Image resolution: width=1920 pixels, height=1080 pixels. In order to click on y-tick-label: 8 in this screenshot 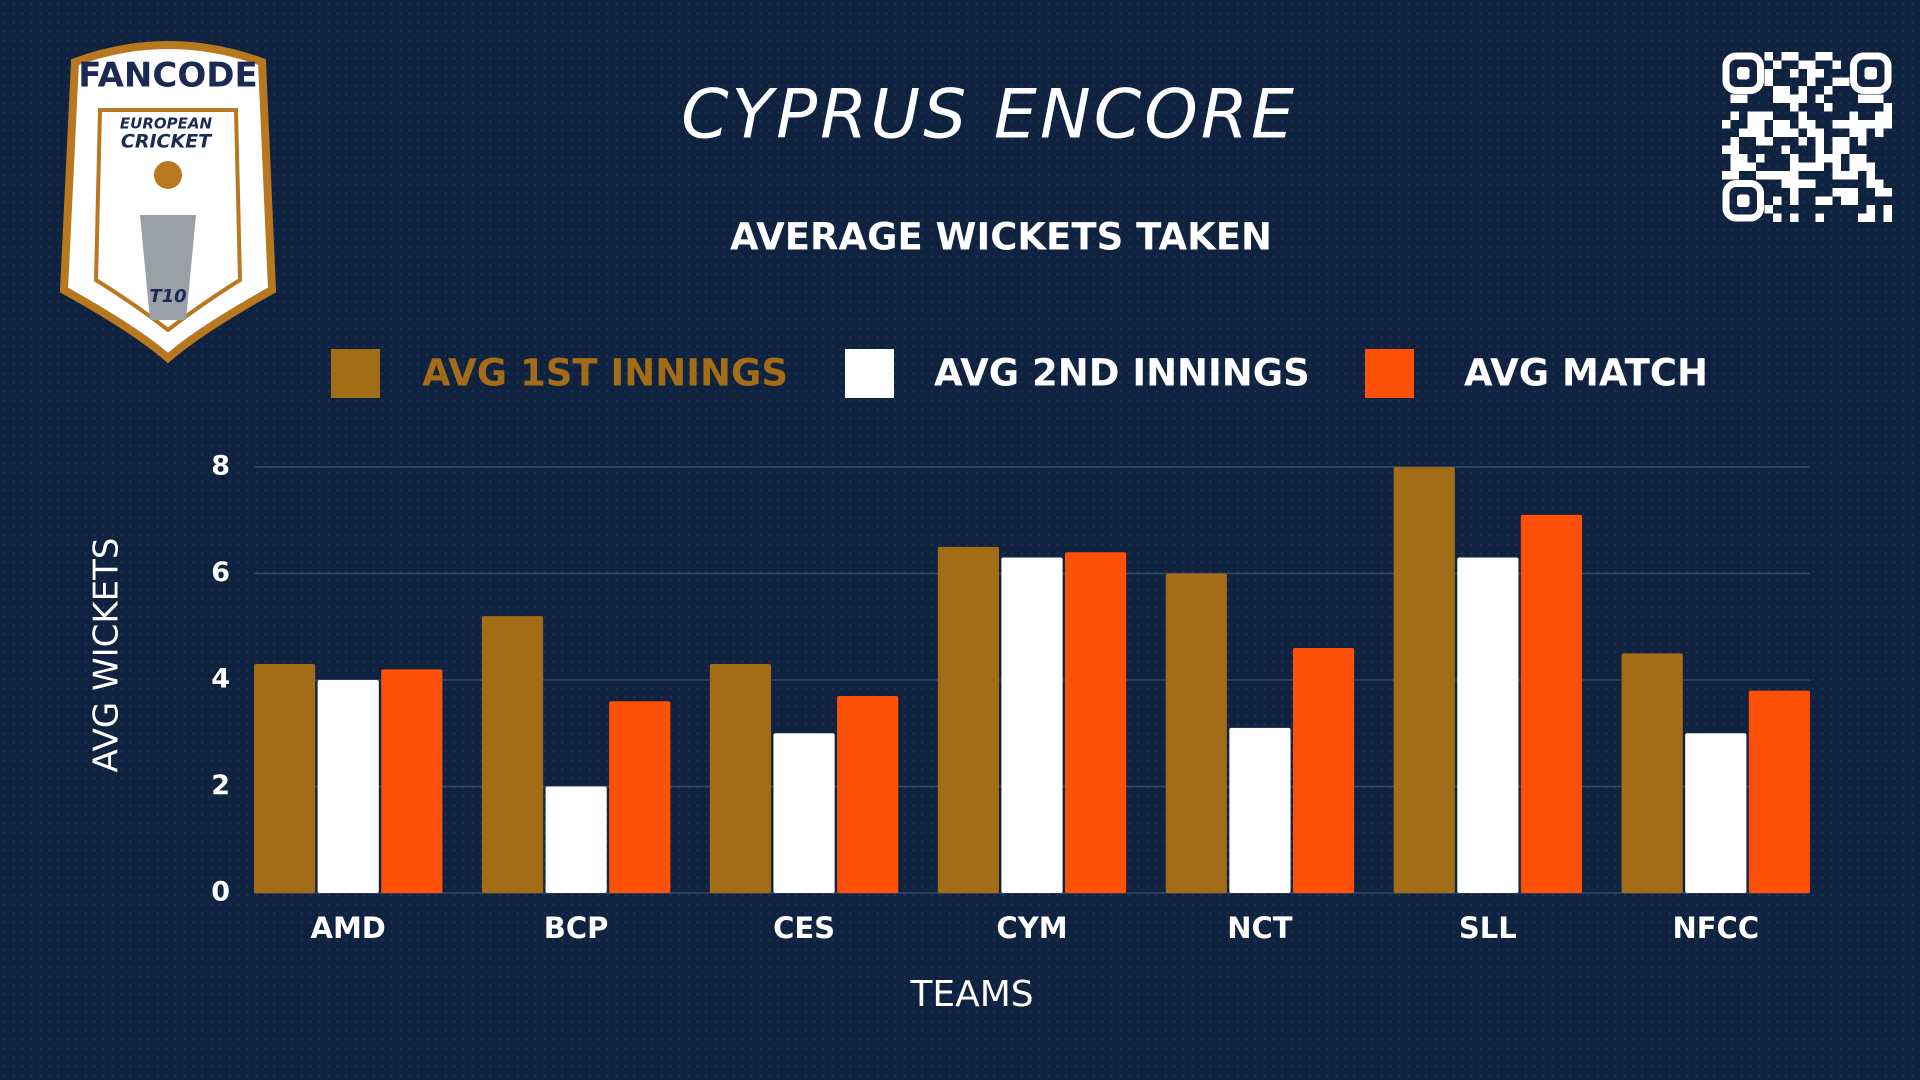, I will do `click(220, 466)`.